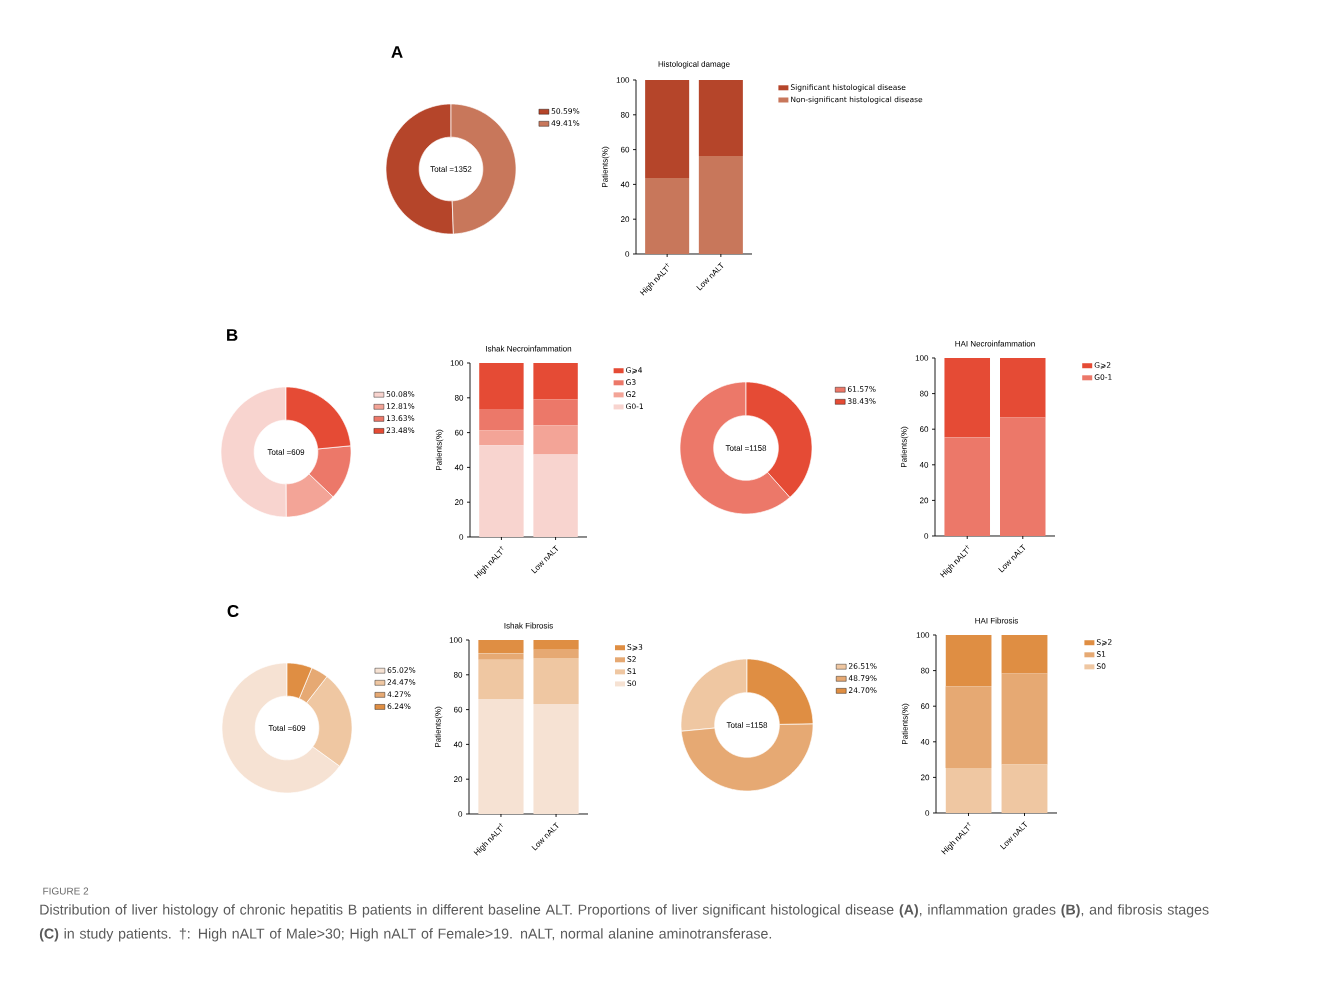  What do you see at coordinates (451, 169) in the screenshot?
I see `text: Total =1352` at bounding box center [451, 169].